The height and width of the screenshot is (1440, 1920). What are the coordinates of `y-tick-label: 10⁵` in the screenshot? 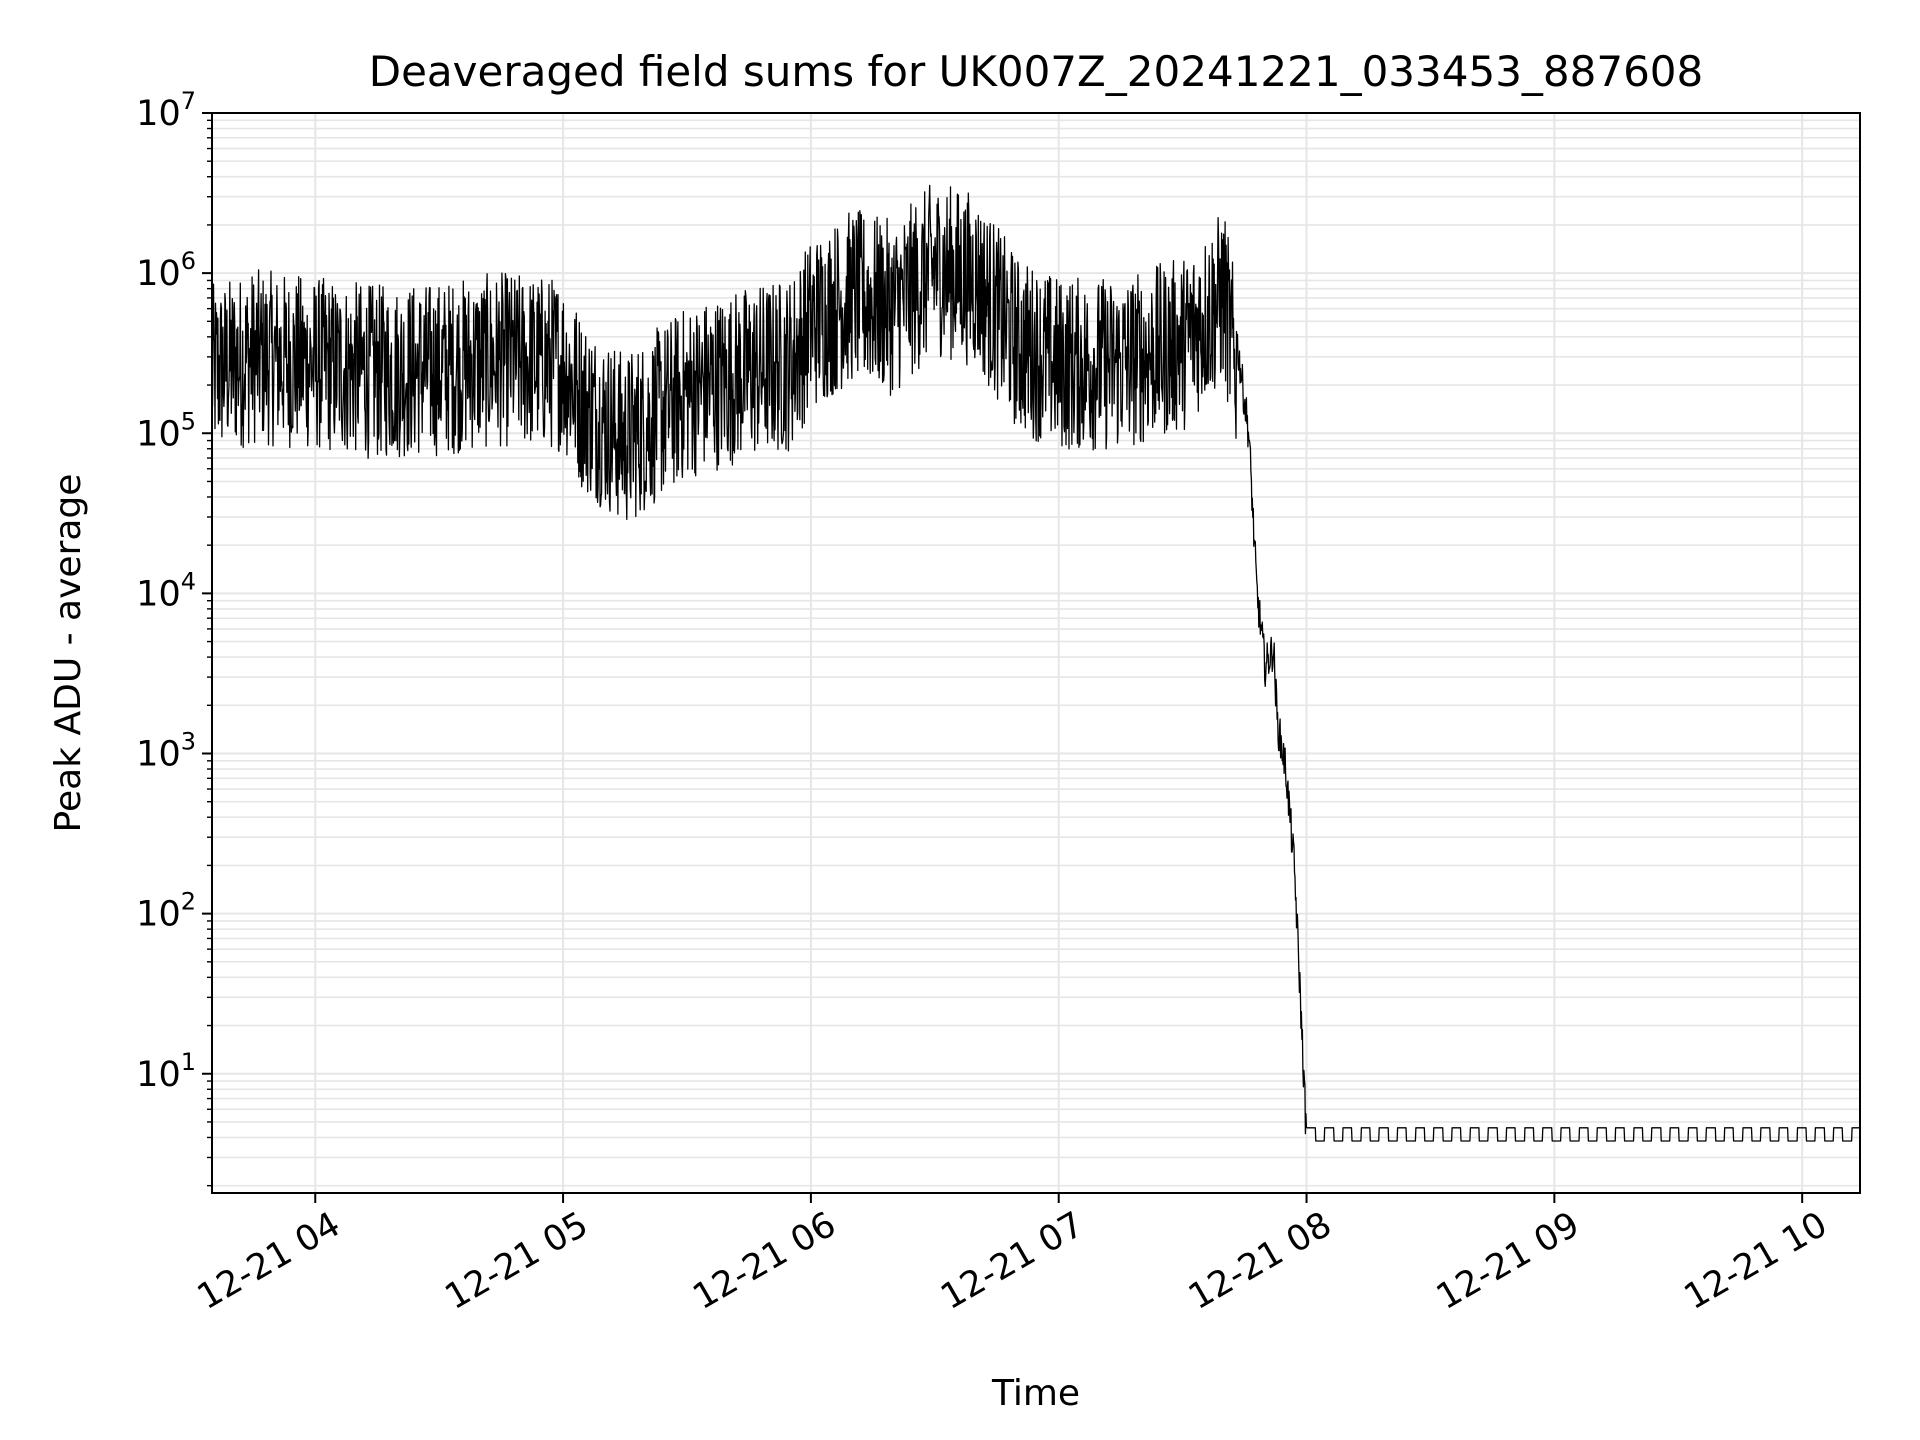 It's located at (166, 430).